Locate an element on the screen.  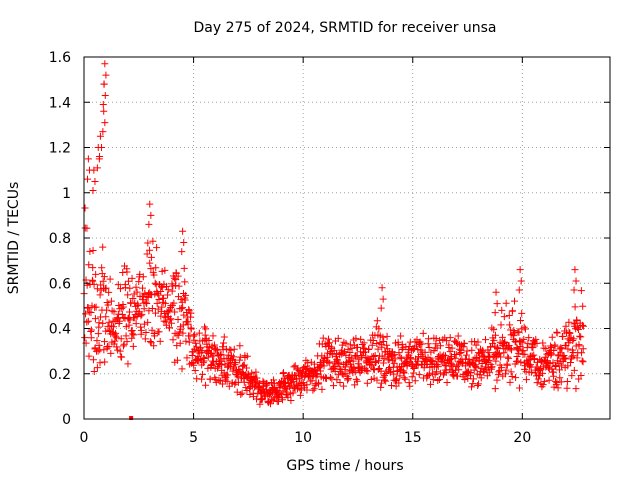
outlier-point is located at coordinates (131, 418).